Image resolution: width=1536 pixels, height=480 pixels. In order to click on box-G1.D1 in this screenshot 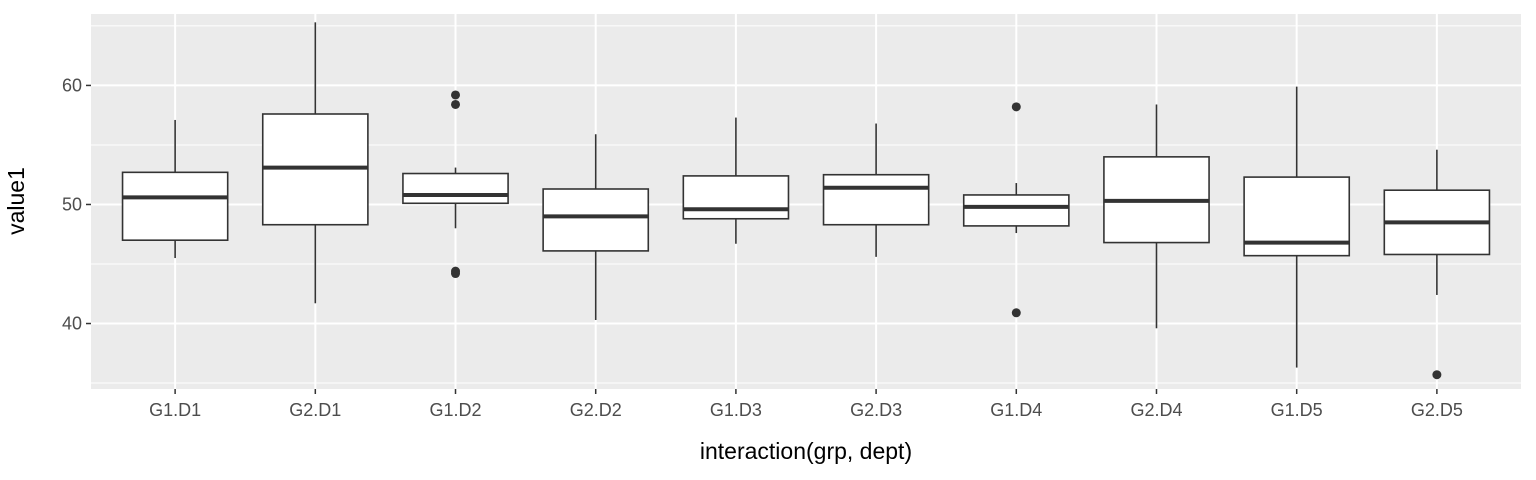, I will do `click(175, 189)`.